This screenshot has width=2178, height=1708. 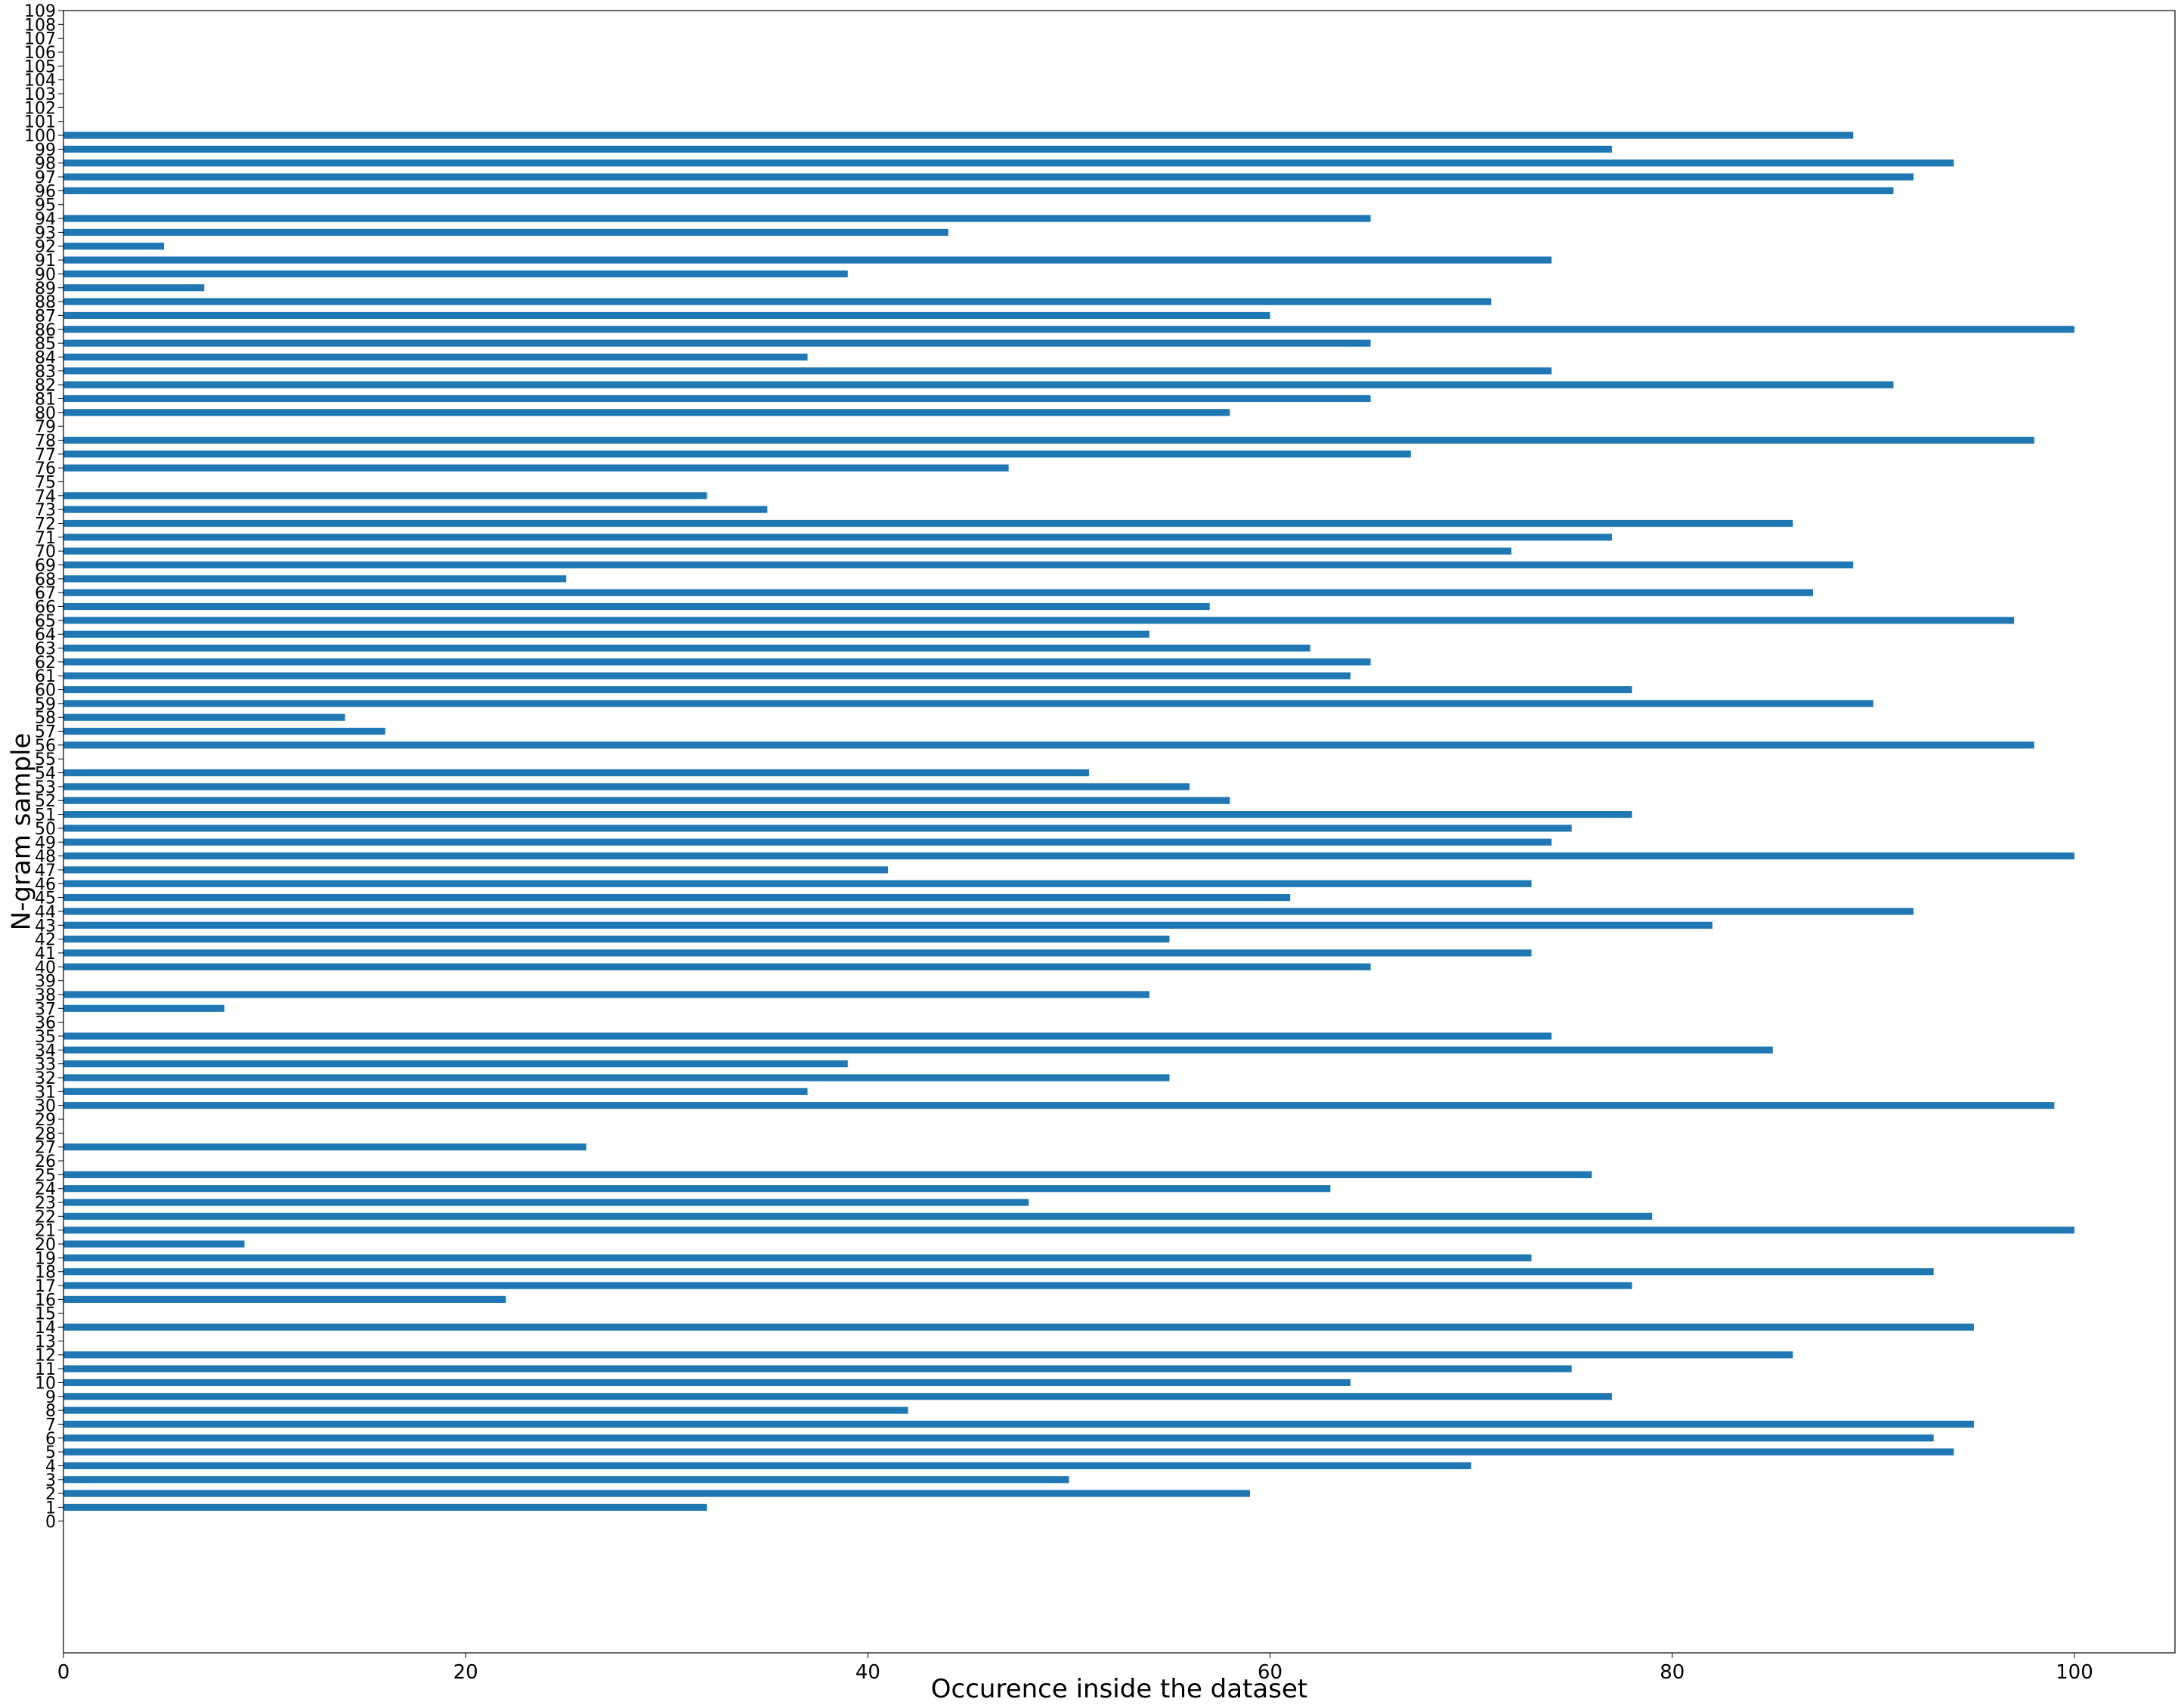 I want to click on y-axis-label: N-gram sample, so click(x=22, y=832).